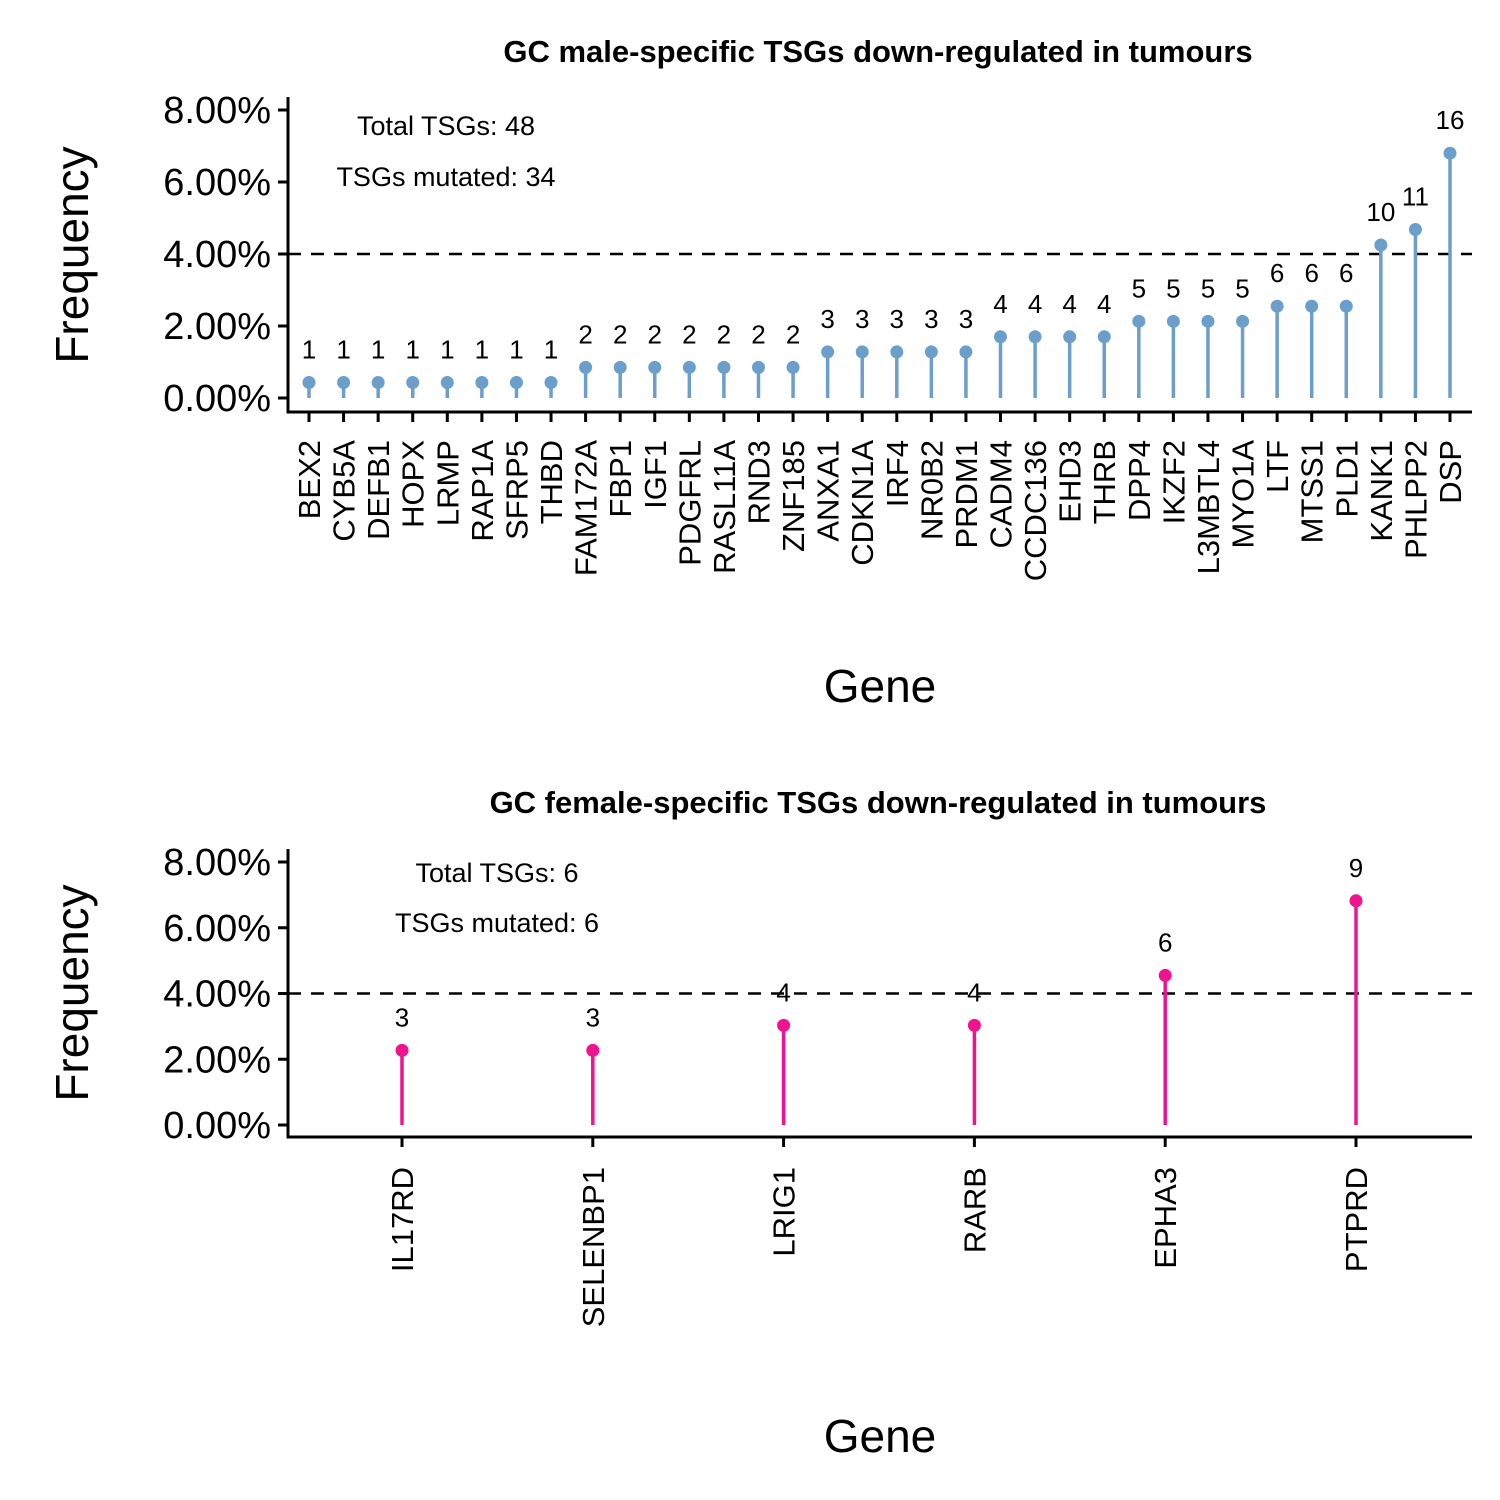 The height and width of the screenshot is (1500, 1500). What do you see at coordinates (897, 473) in the screenshot?
I see `gene-label: IRF4` at bounding box center [897, 473].